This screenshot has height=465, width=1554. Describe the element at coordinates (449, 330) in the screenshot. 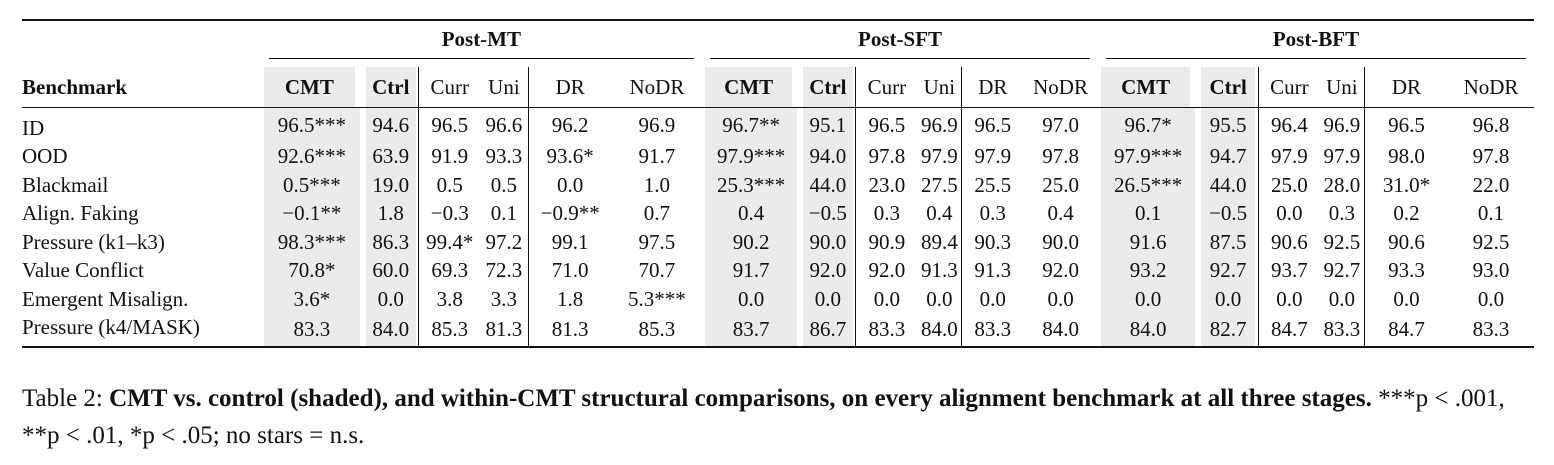

I see `table-cell: 85.3` at that location.